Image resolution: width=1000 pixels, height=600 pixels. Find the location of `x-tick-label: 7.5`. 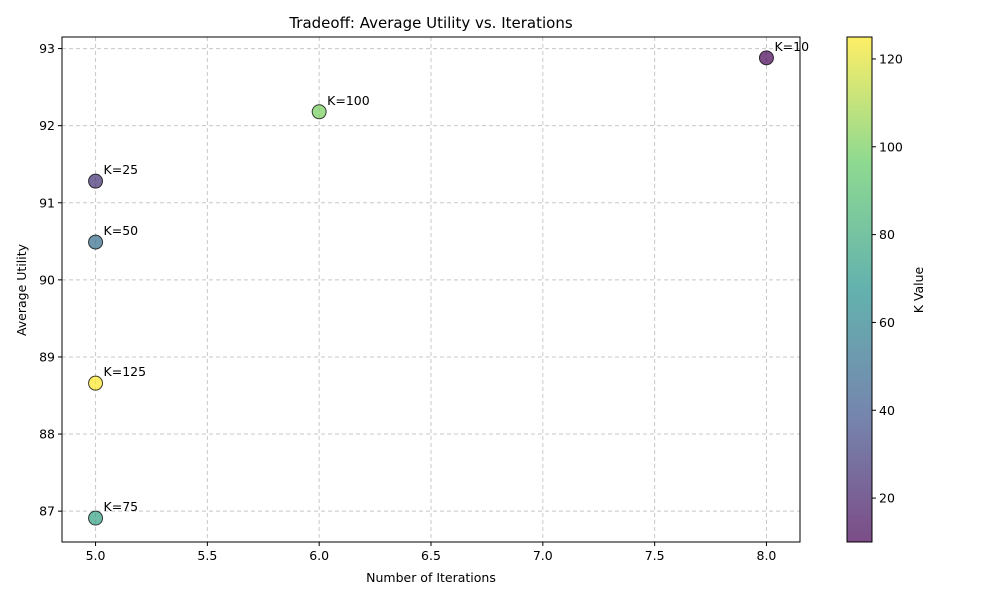

x-tick-label: 7.5 is located at coordinates (655, 555).